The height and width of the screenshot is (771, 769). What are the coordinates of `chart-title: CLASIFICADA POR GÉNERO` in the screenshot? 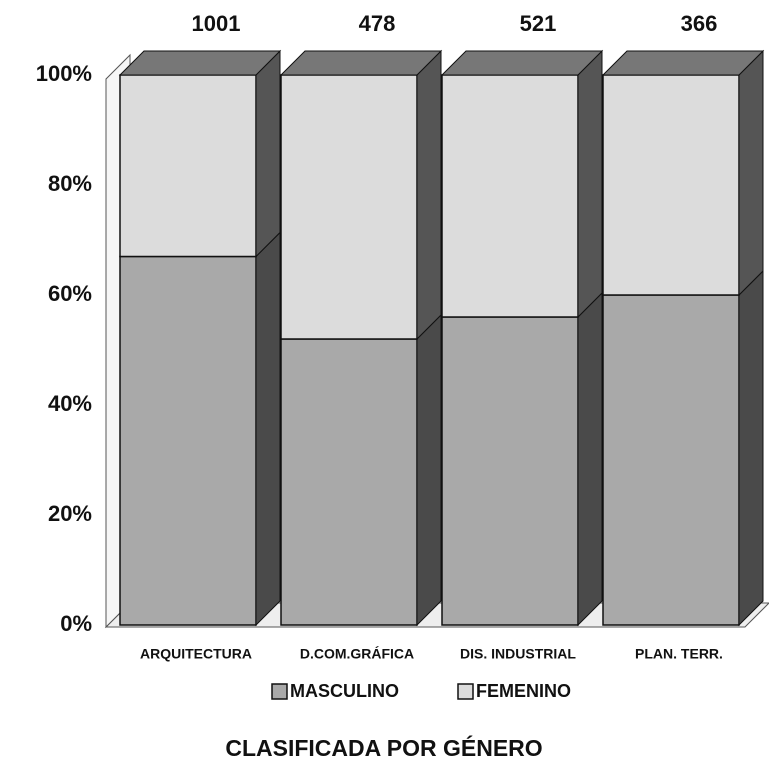 It's located at (383, 747).